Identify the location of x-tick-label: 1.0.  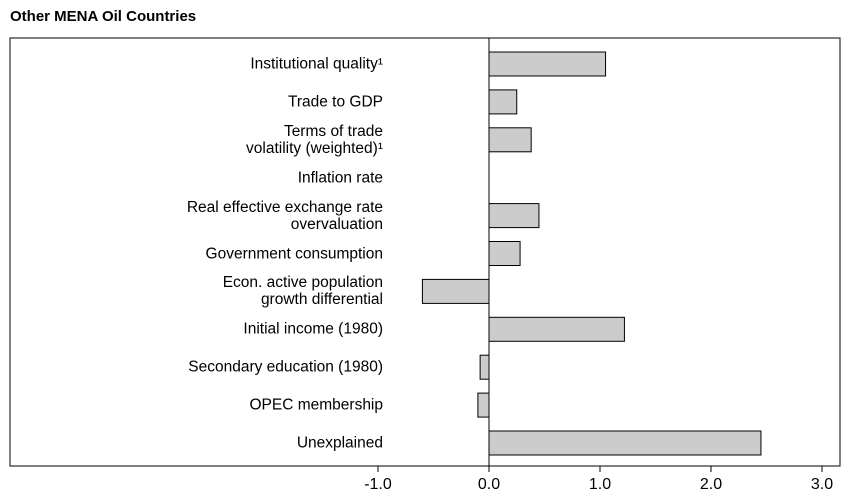
(600, 484).